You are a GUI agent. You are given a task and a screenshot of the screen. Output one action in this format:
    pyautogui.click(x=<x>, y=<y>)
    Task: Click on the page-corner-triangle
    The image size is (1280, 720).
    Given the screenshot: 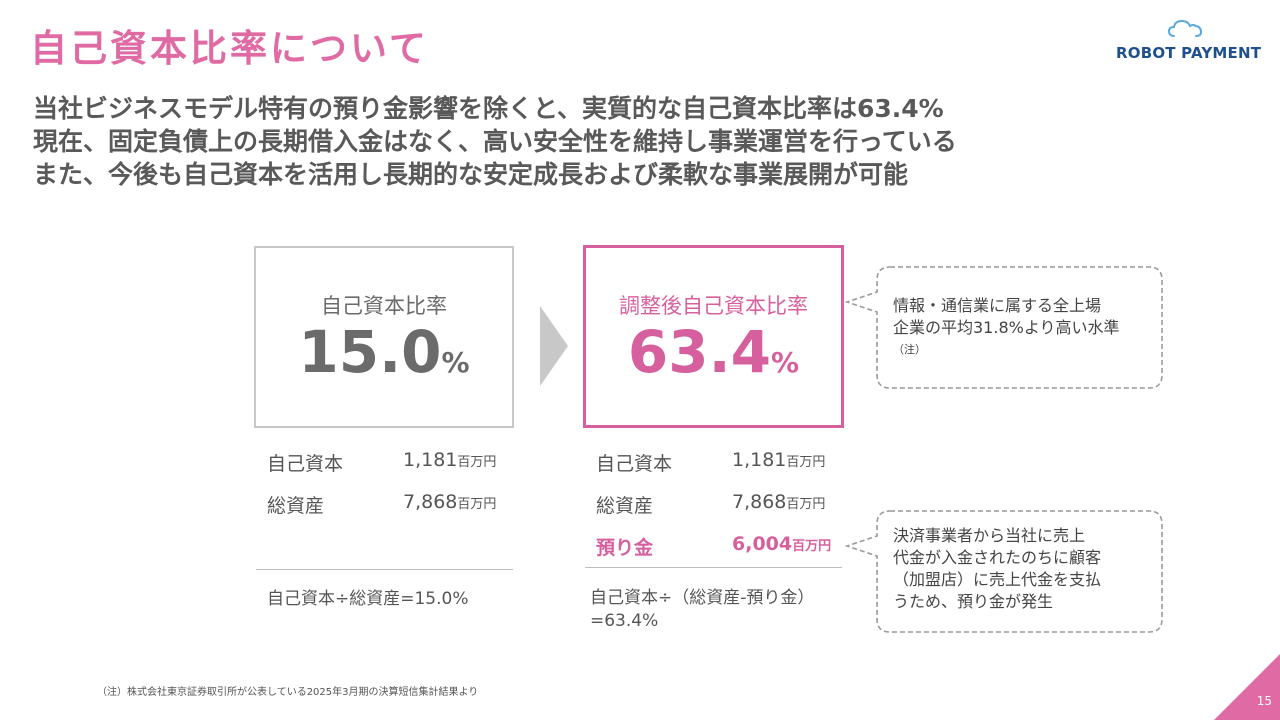 What is the action you would take?
    pyautogui.click(x=1247, y=687)
    